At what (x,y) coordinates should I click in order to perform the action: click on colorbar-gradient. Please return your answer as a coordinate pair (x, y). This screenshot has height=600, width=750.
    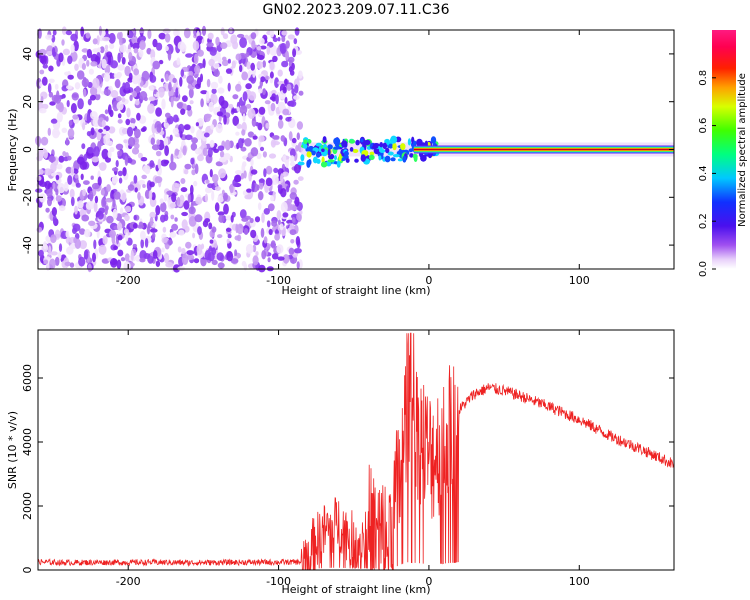
    Looking at the image, I should click on (724, 149).